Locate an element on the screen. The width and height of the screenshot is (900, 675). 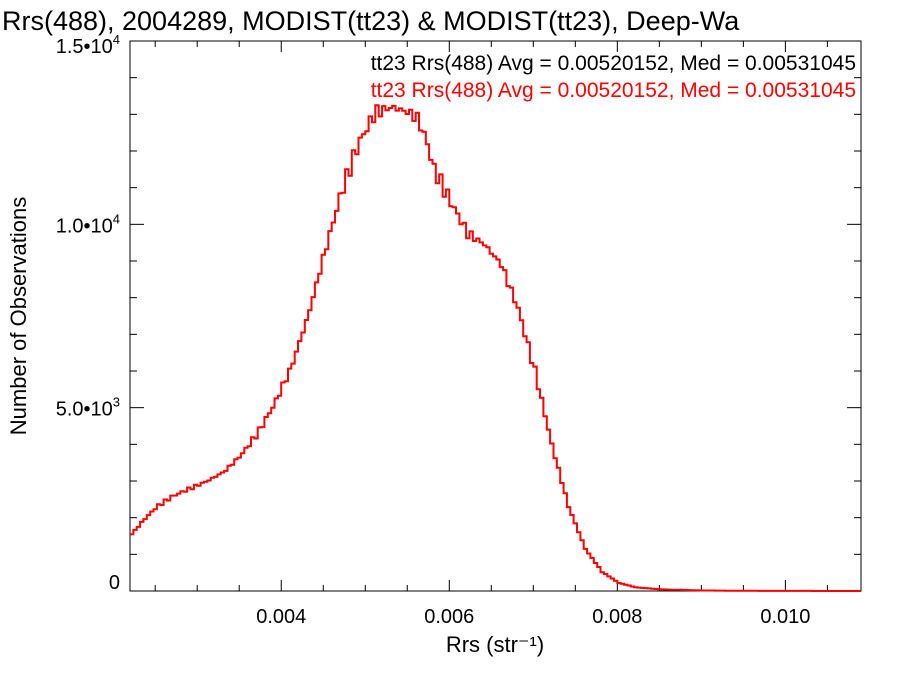
y-tick-label: 1.5•104 is located at coordinates (88, 45).